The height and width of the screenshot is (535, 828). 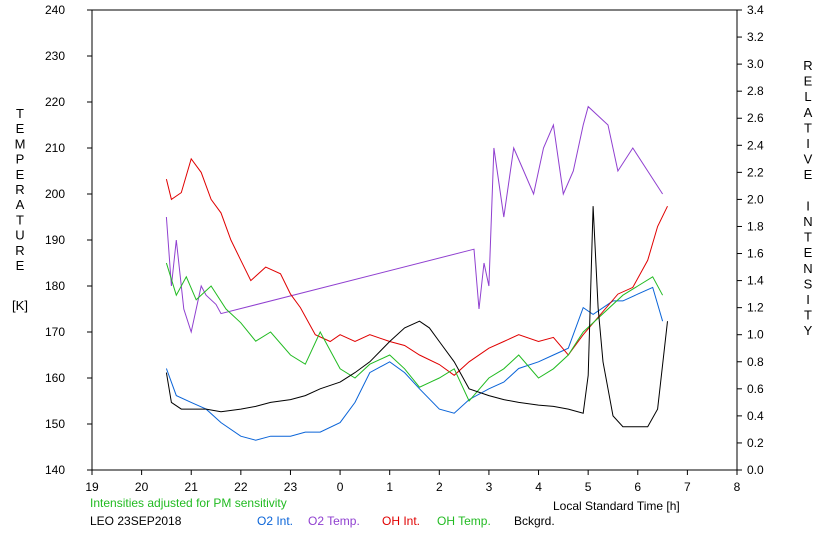 What do you see at coordinates (389, 487) in the screenshot?
I see `x-tick-label: 1` at bounding box center [389, 487].